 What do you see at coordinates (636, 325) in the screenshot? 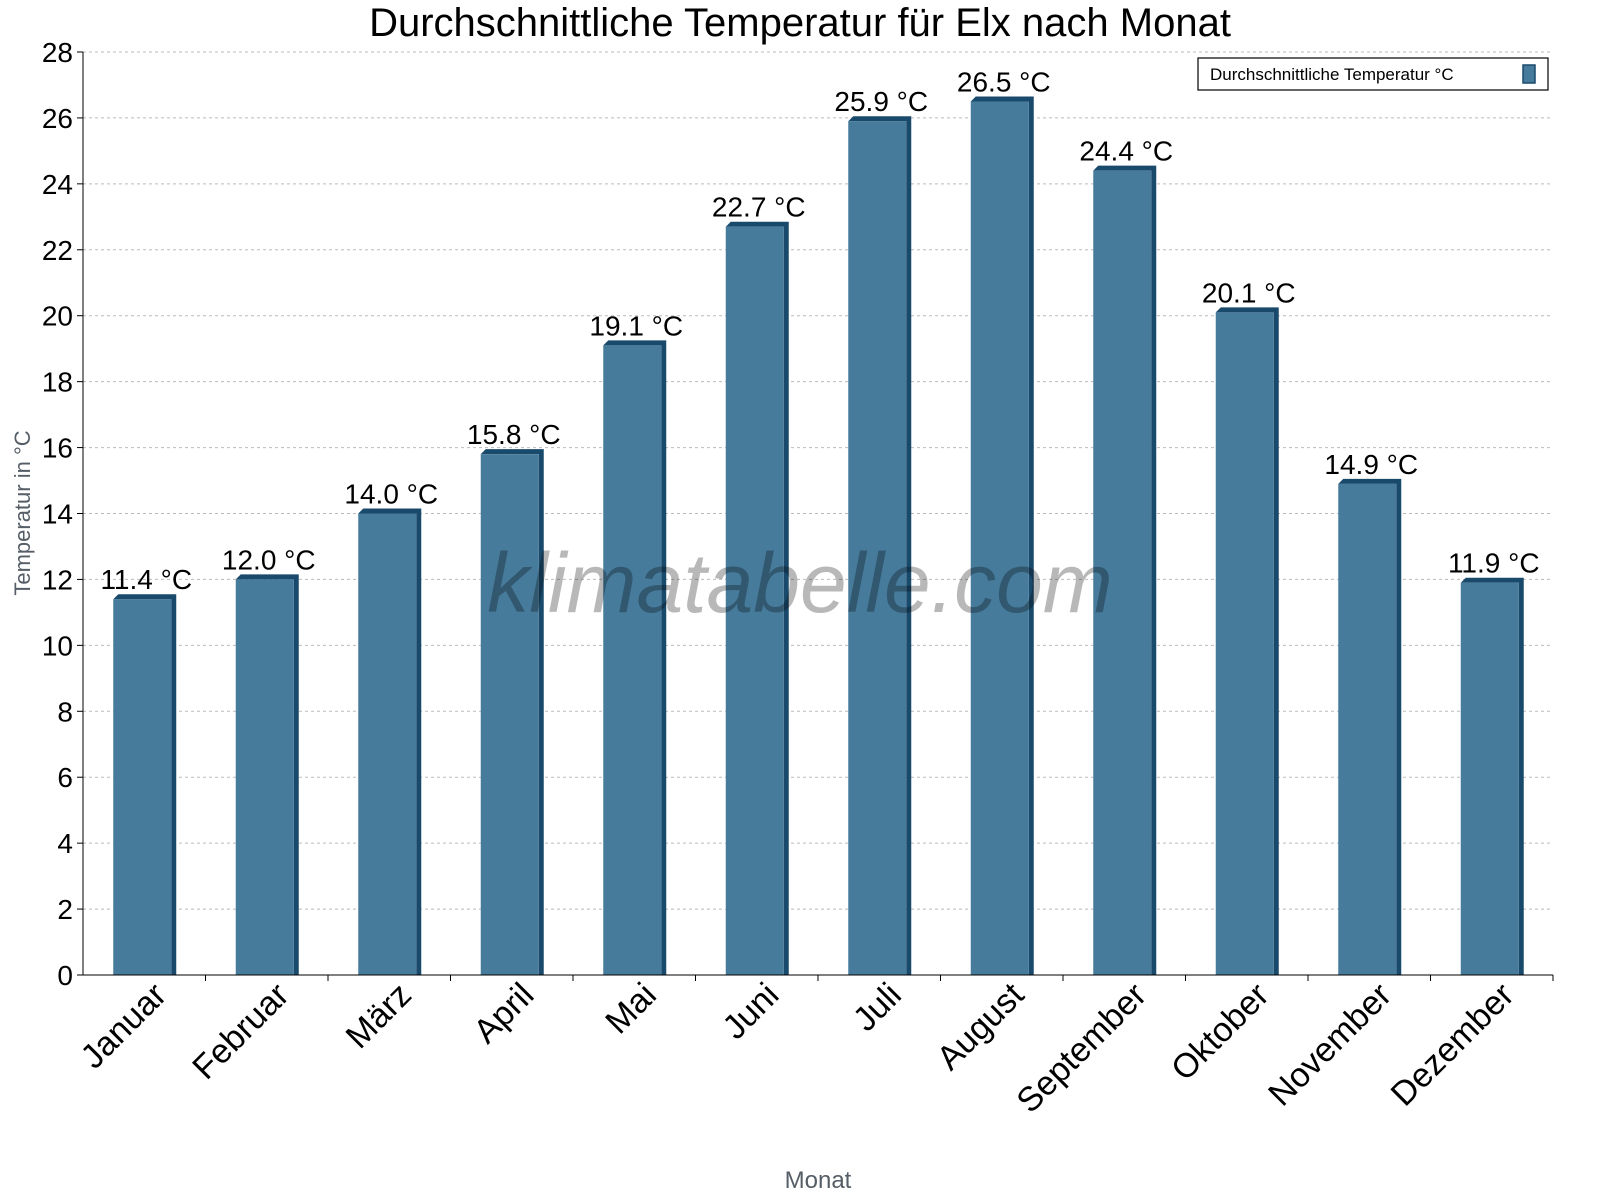
I see `data-label: 19.1 °C` at bounding box center [636, 325].